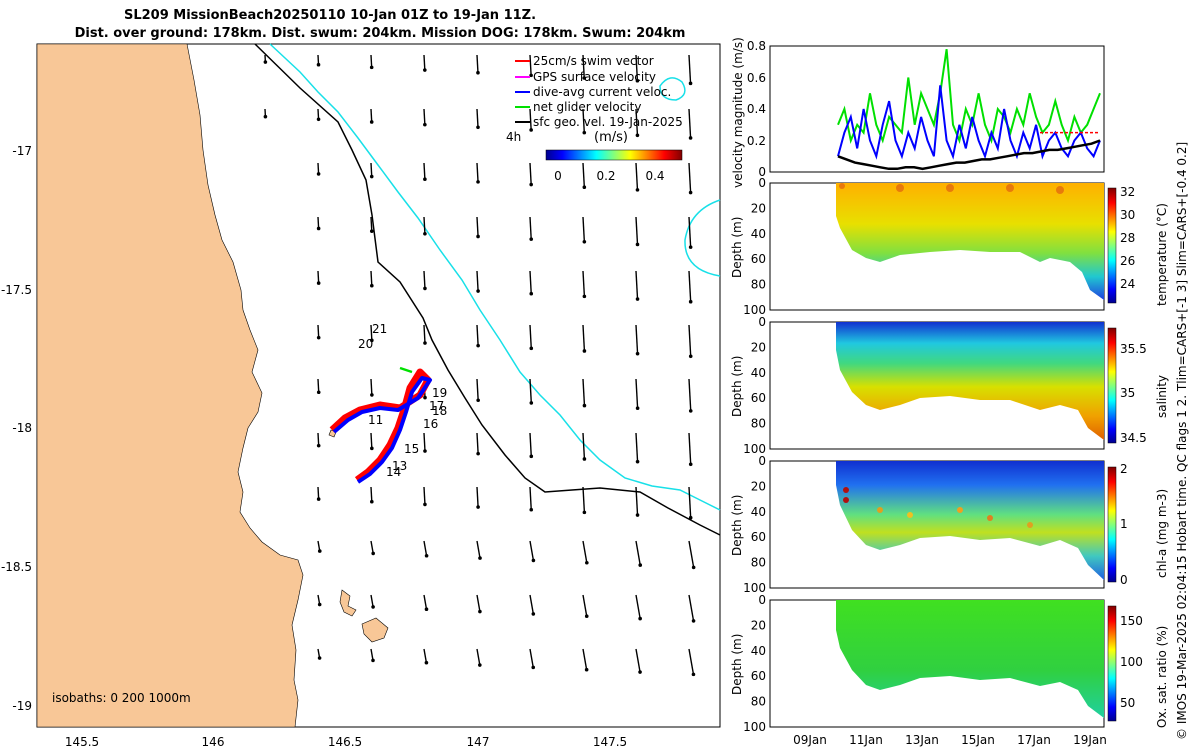  Describe the element at coordinates (365, 344) in the screenshot. I see `day-label: 20` at that location.